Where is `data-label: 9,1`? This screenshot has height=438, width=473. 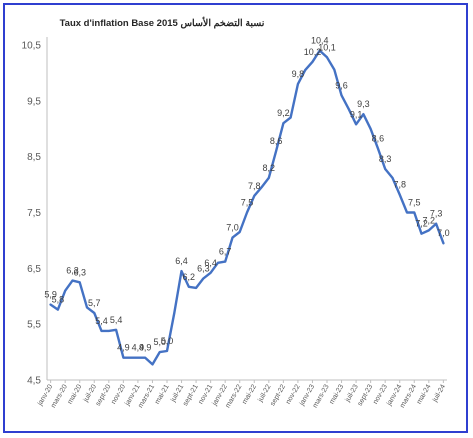
data-label: 9,1 is located at coordinates (356, 114).